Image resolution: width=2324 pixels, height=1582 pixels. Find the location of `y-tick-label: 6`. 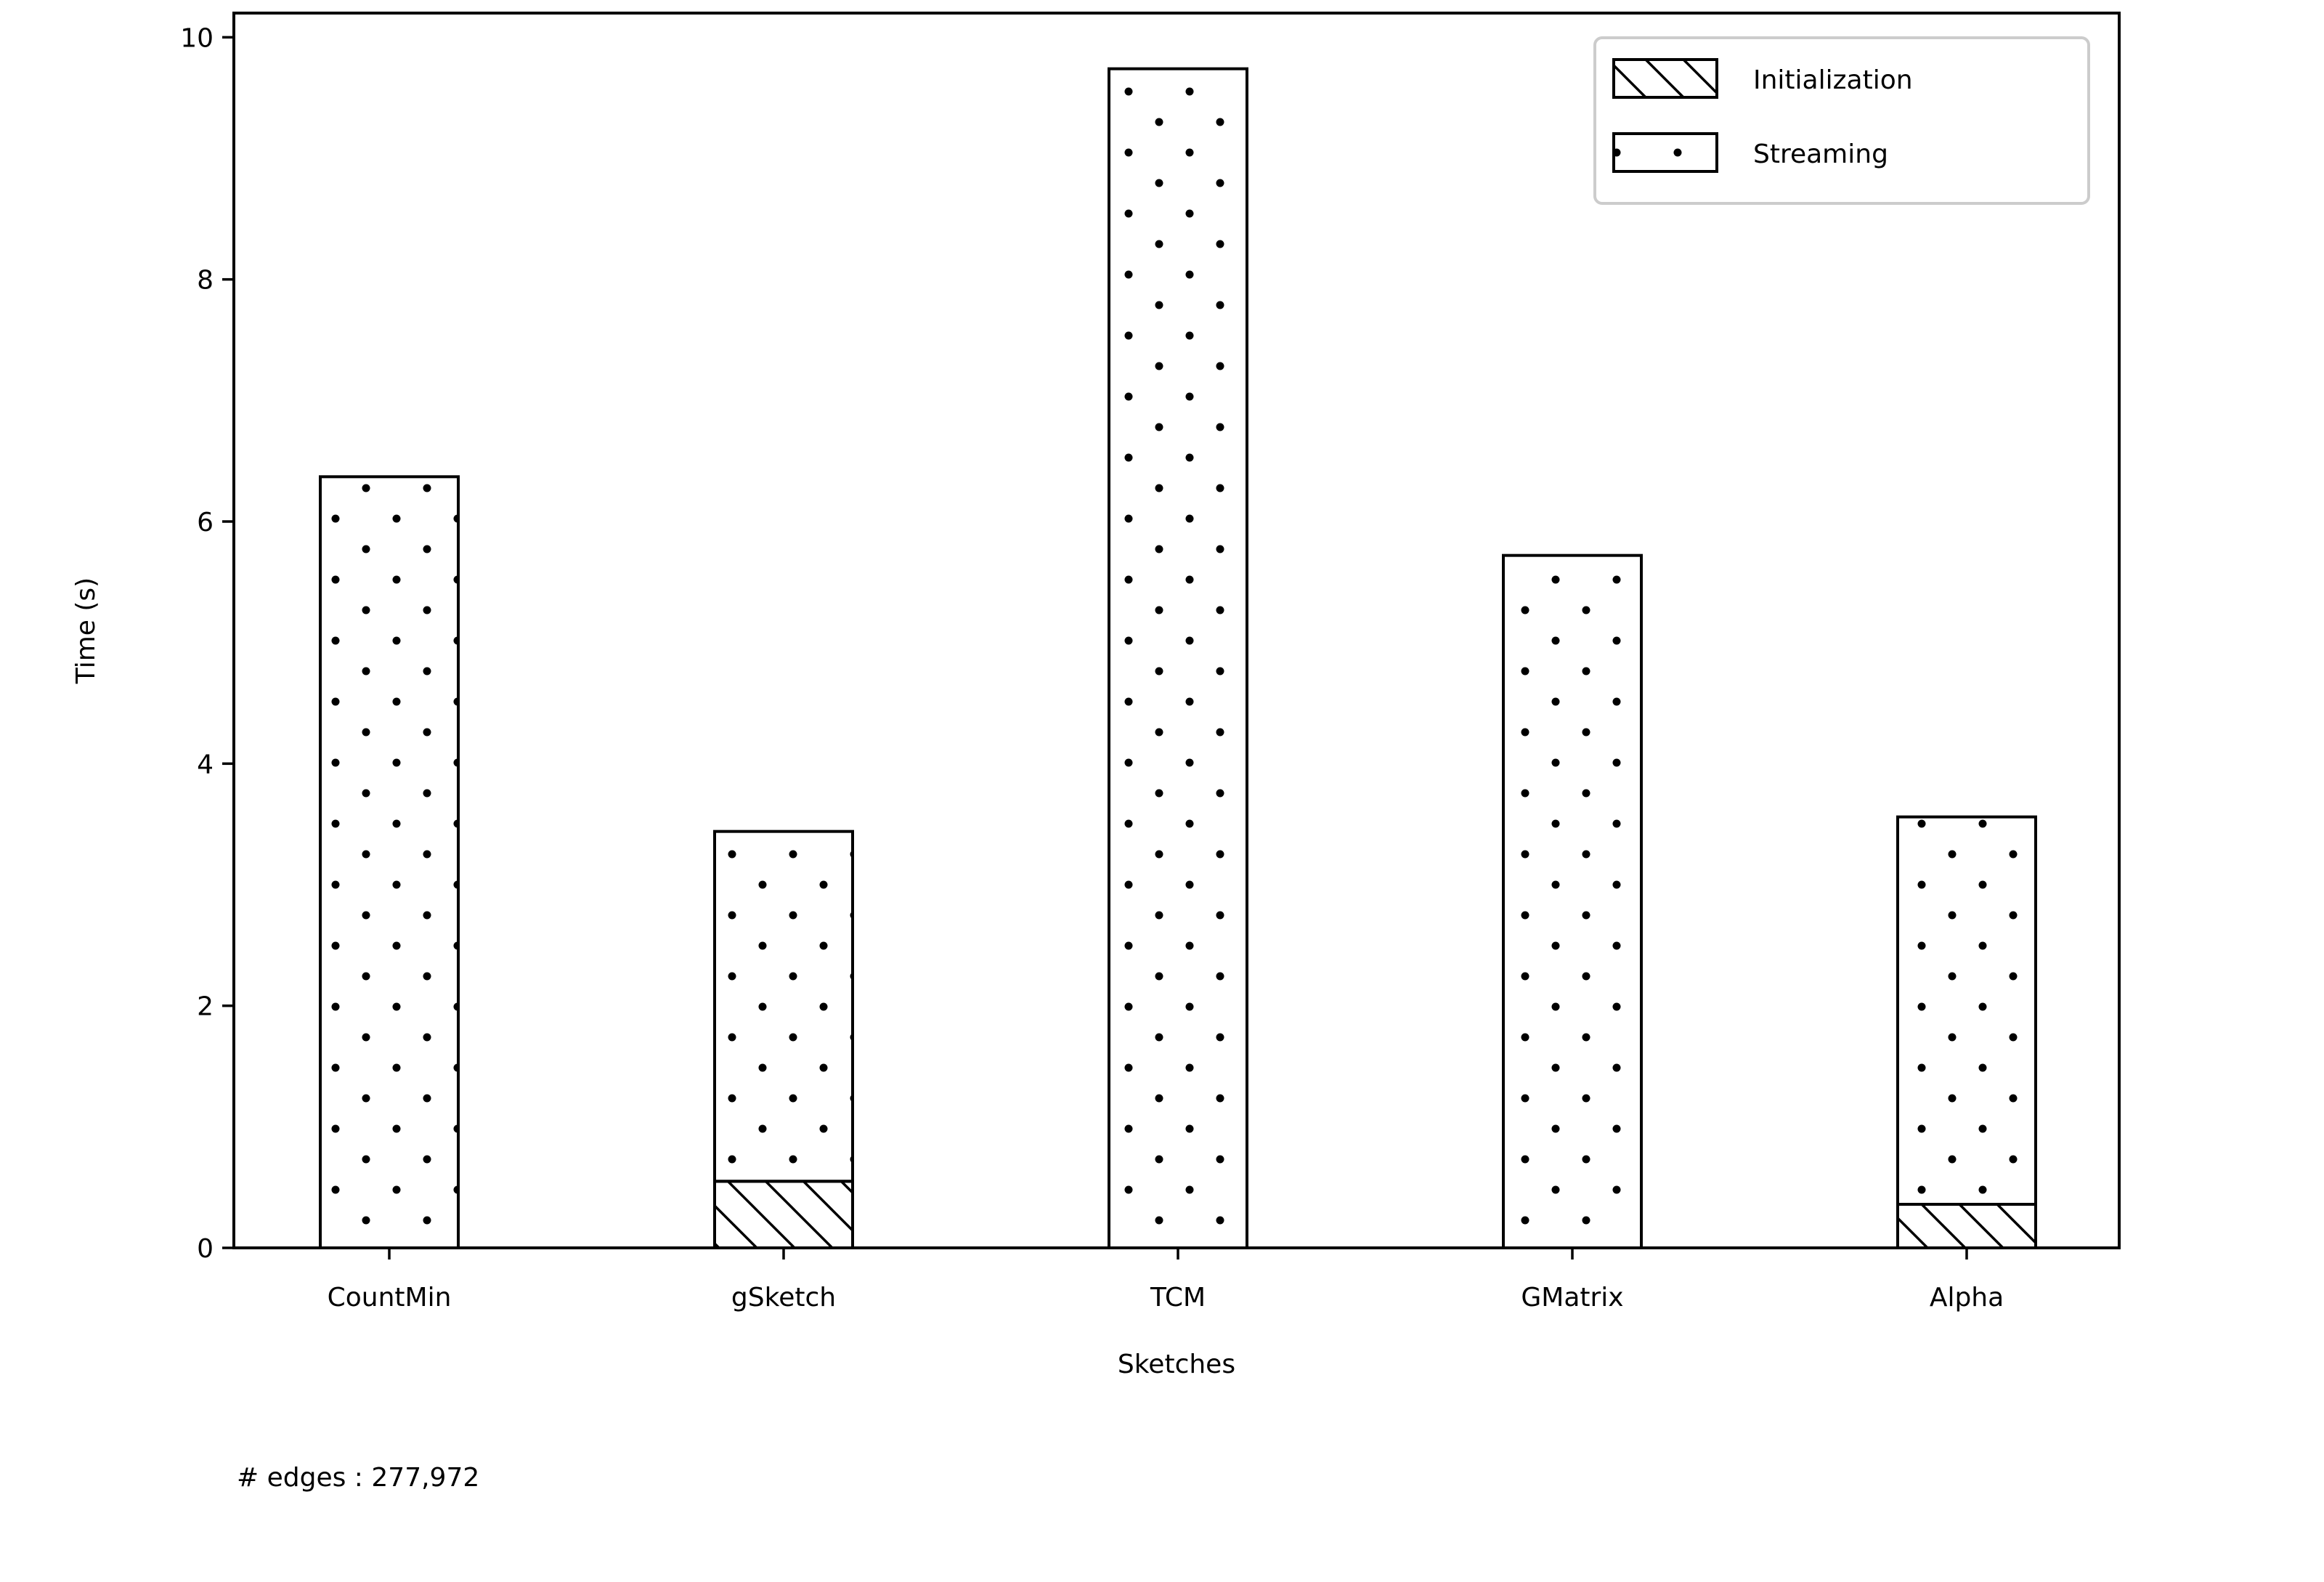

y-tick-label: 6 is located at coordinates (205, 523).